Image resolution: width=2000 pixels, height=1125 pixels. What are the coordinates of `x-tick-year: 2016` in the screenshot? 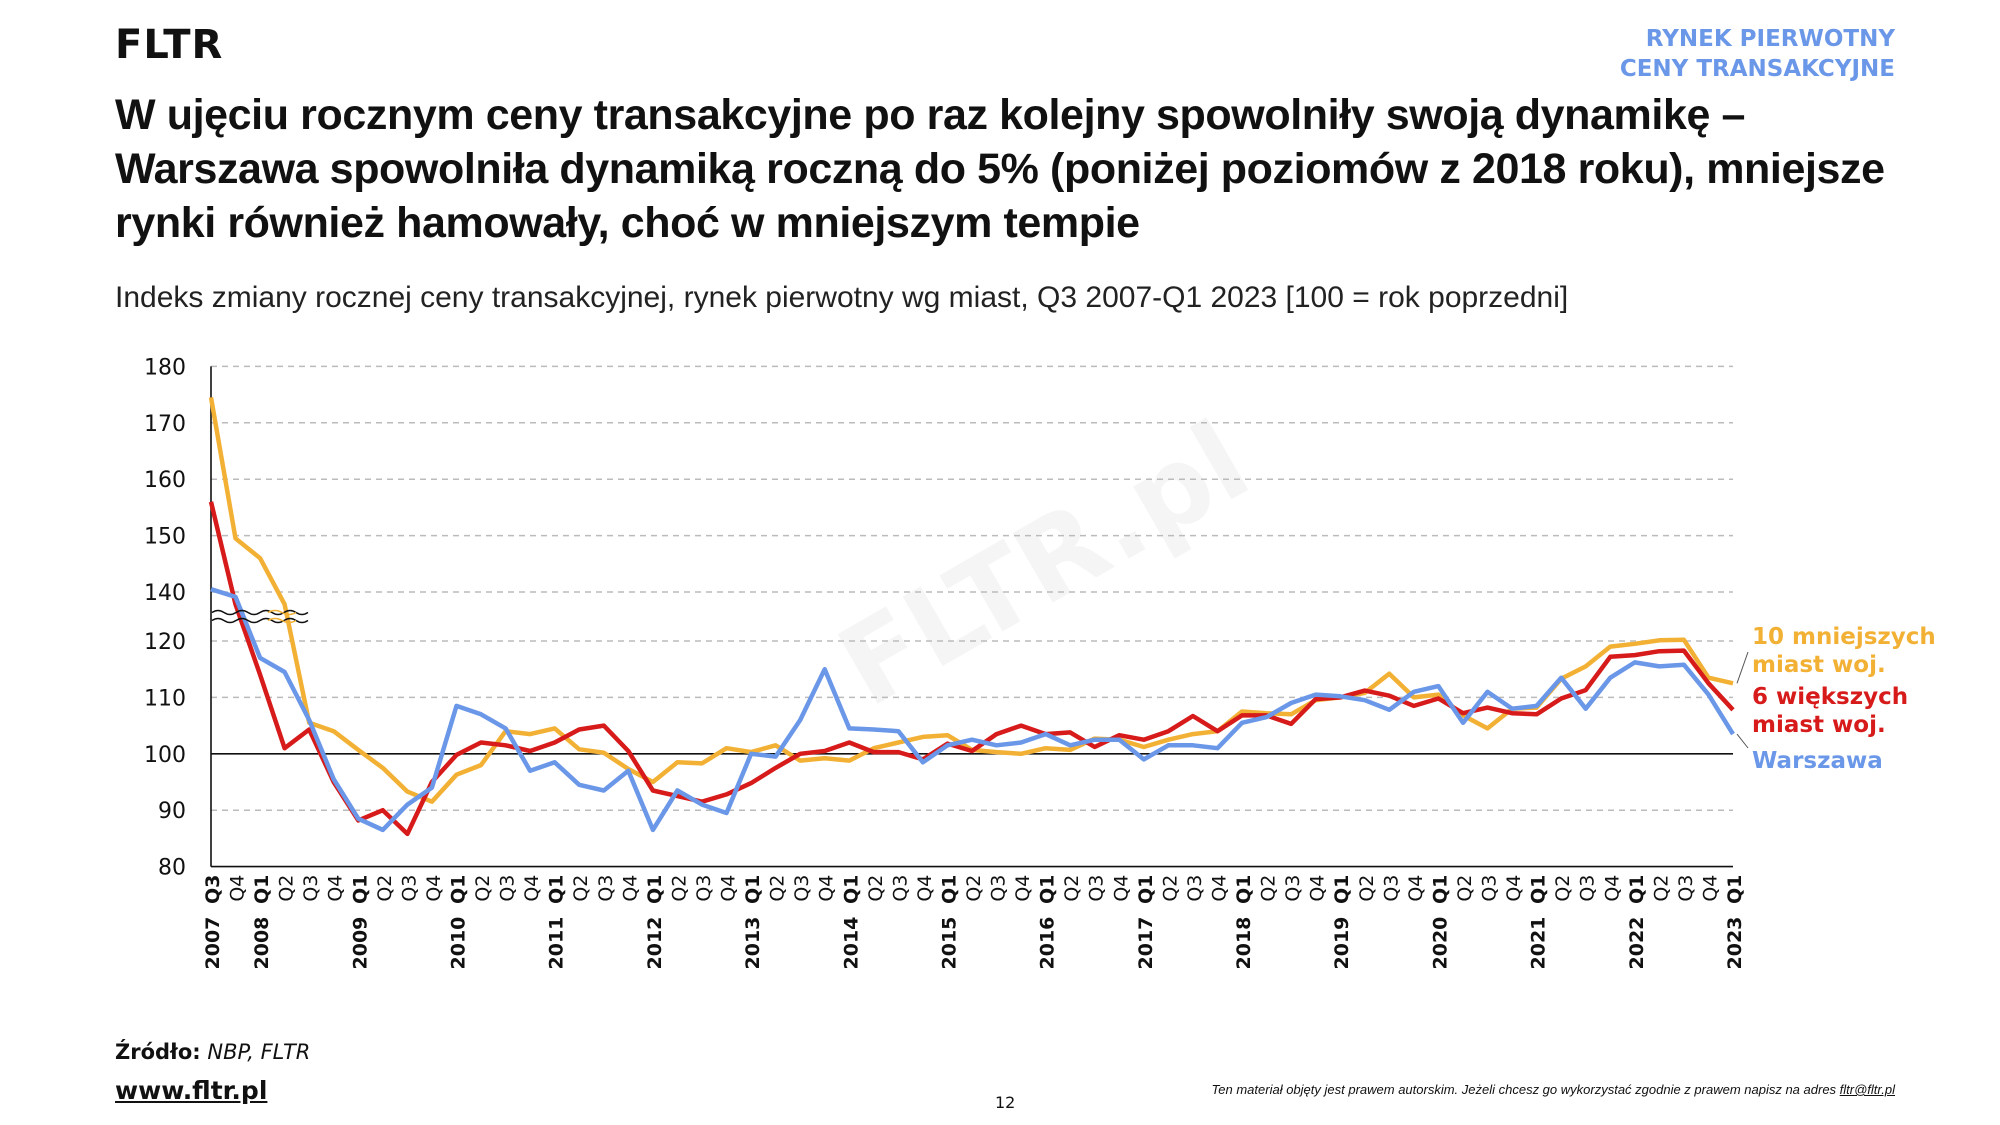 It's located at (1048, 943).